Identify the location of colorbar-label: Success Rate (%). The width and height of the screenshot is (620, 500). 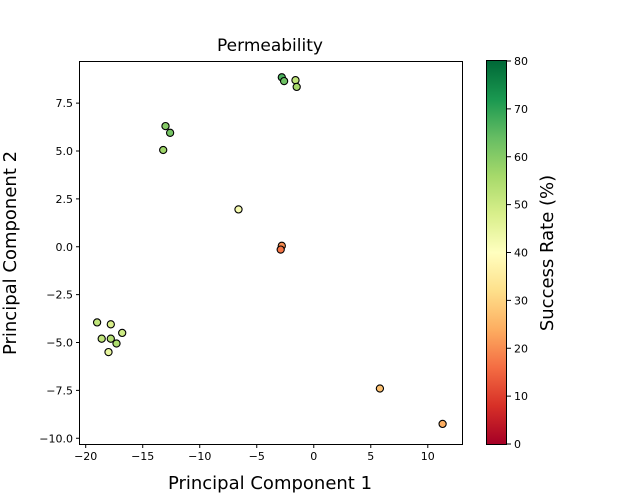
(547, 253).